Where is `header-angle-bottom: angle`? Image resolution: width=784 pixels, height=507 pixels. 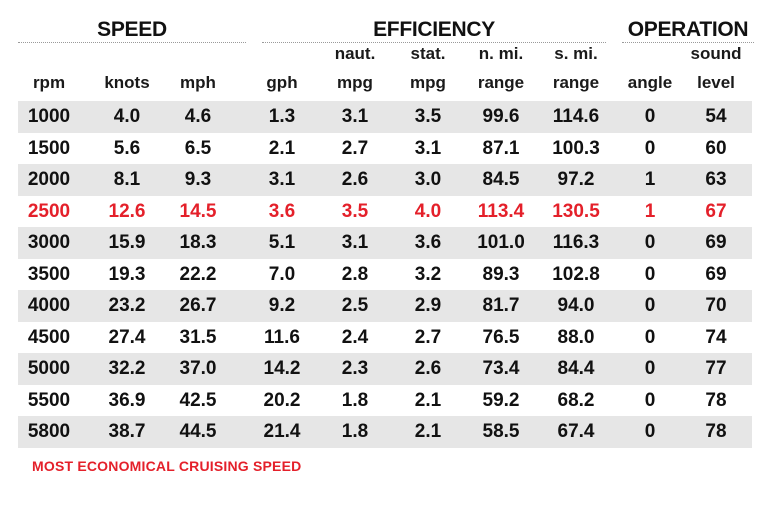 header-angle-bottom: angle is located at coordinates (650, 82).